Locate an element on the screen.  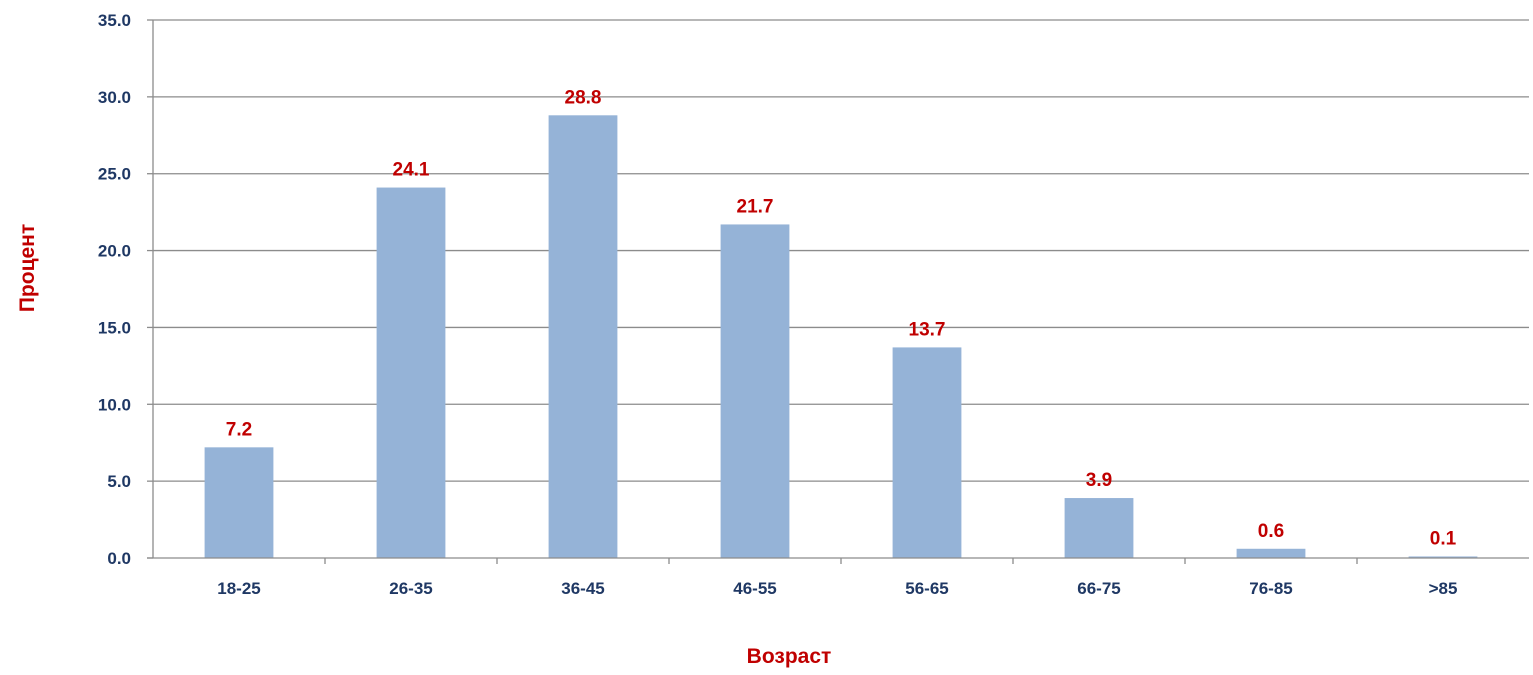
y-tick-label: 5.0 is located at coordinates (119, 481).